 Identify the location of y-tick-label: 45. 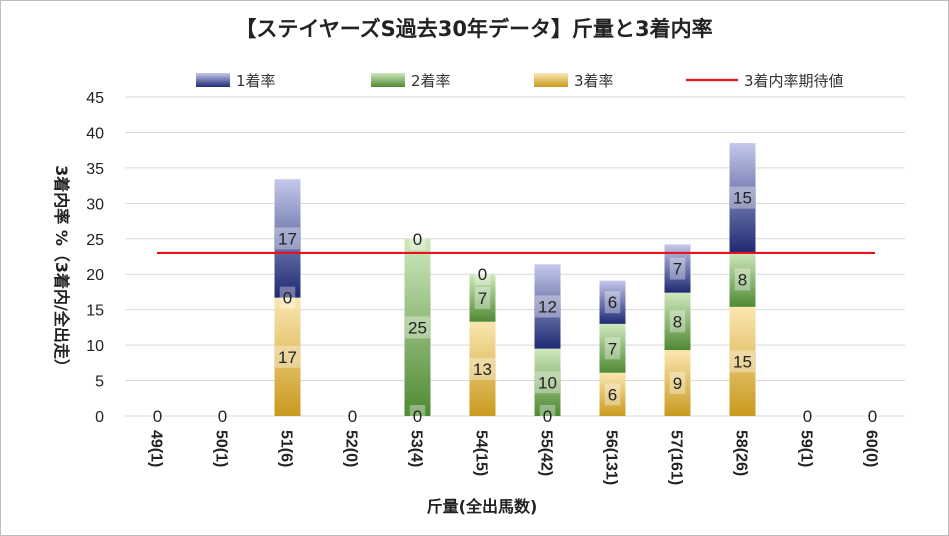
(95, 98).